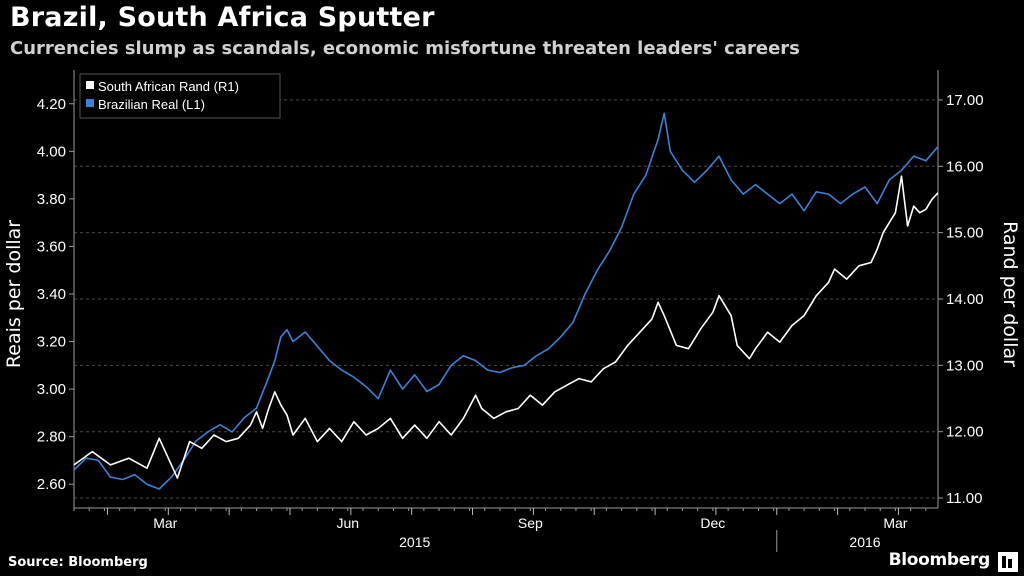  I want to click on legend-label-rand: South African Rand (R1), so click(168, 86).